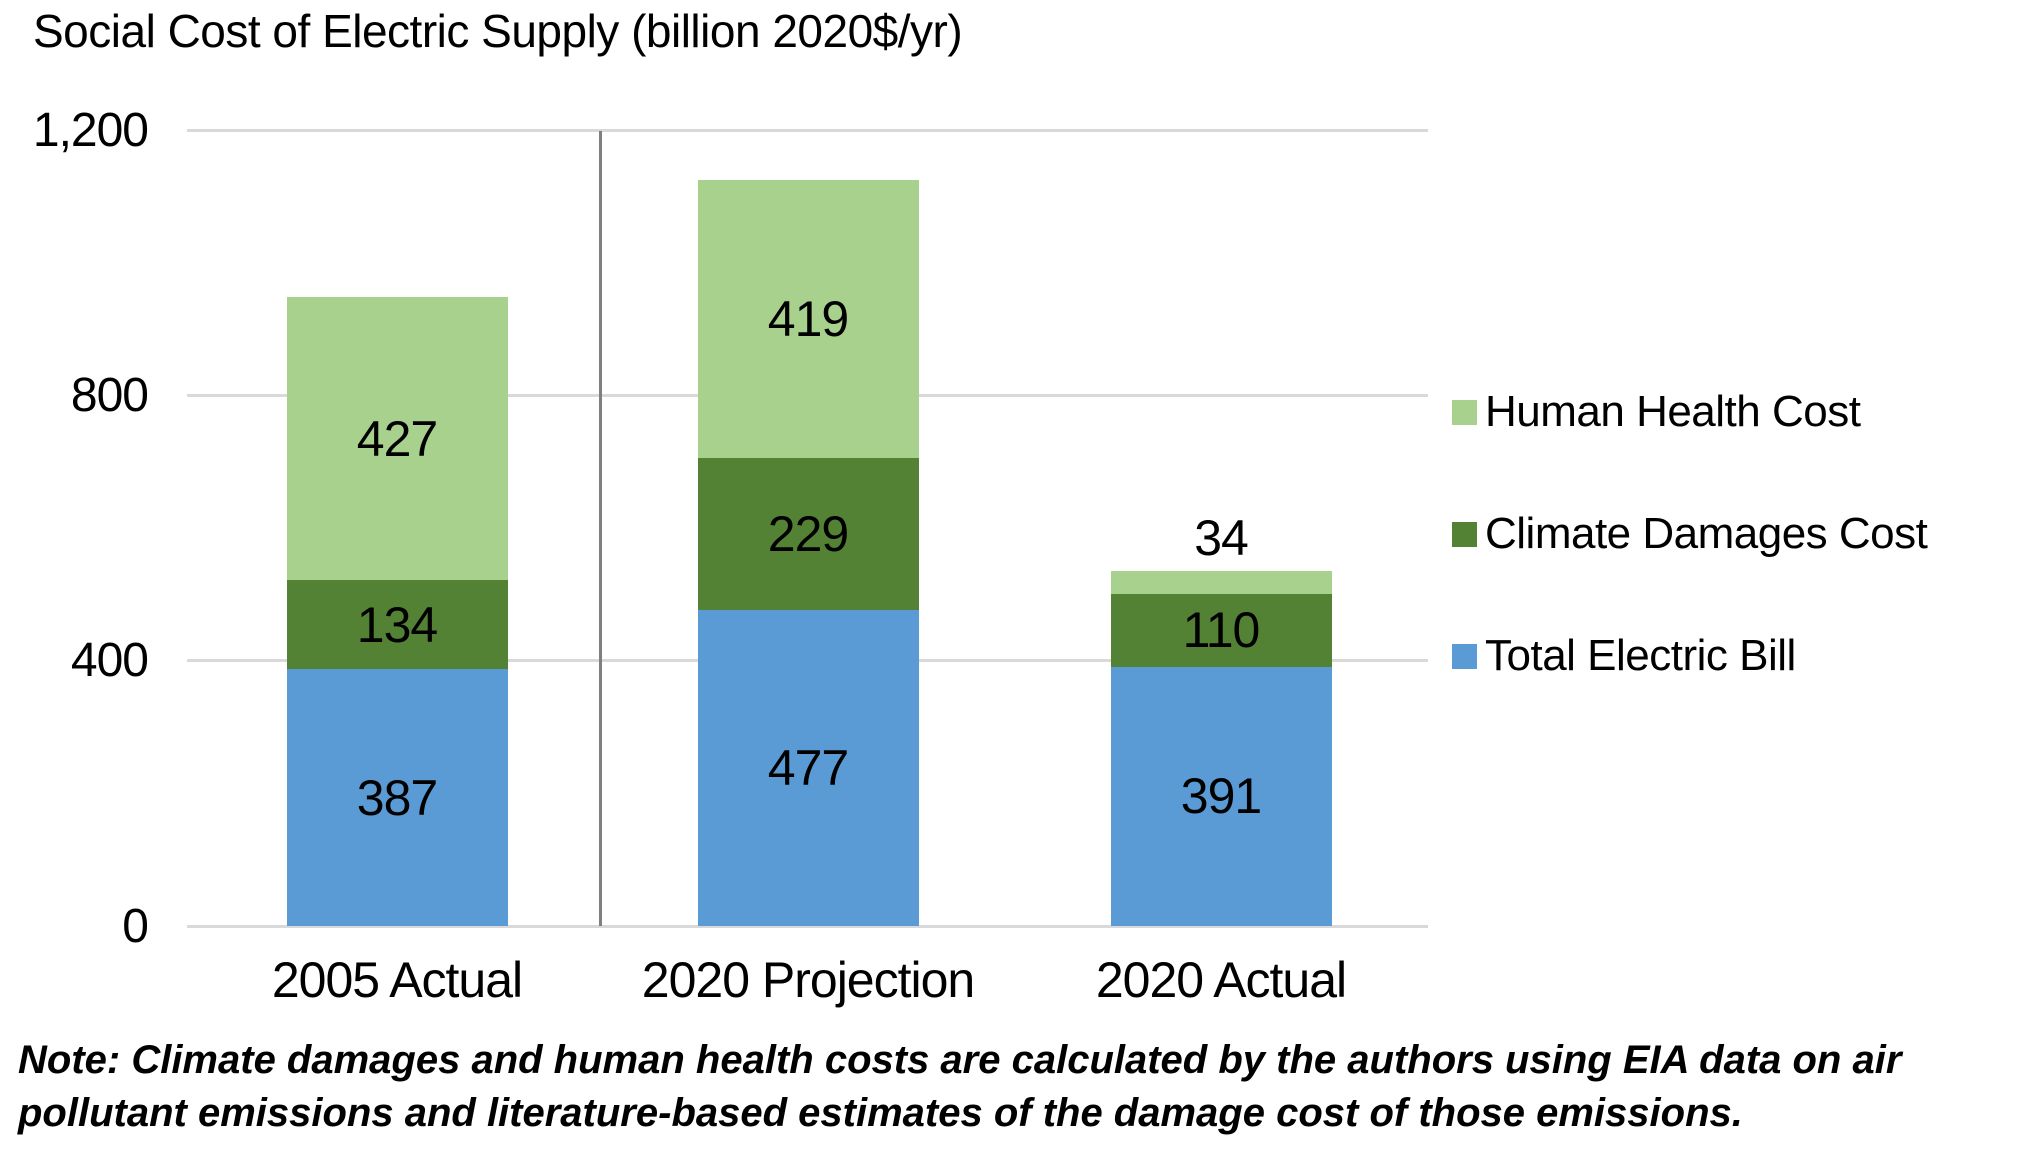 Image resolution: width=2028 pixels, height=1154 pixels. What do you see at coordinates (1706, 533) in the screenshot?
I see `legend-label: Climate Damages Cost` at bounding box center [1706, 533].